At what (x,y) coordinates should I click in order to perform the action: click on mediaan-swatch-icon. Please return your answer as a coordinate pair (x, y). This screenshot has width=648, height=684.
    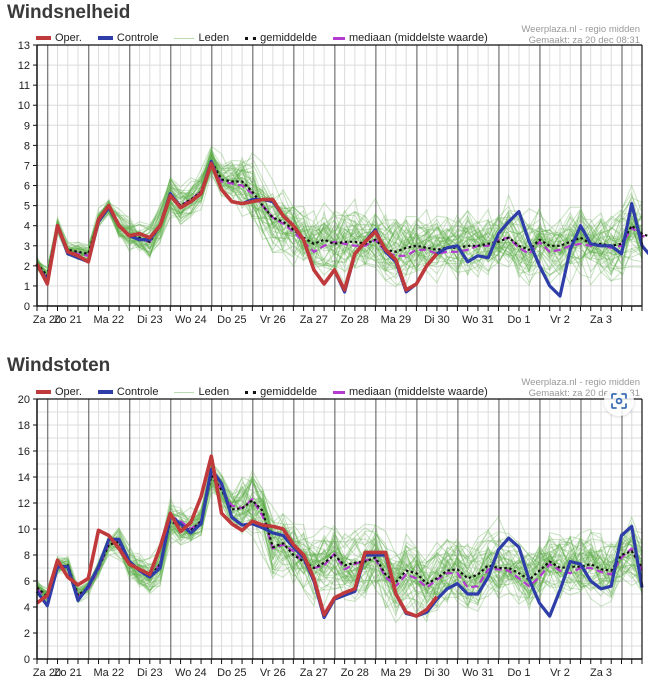
    Looking at the image, I should click on (338, 38).